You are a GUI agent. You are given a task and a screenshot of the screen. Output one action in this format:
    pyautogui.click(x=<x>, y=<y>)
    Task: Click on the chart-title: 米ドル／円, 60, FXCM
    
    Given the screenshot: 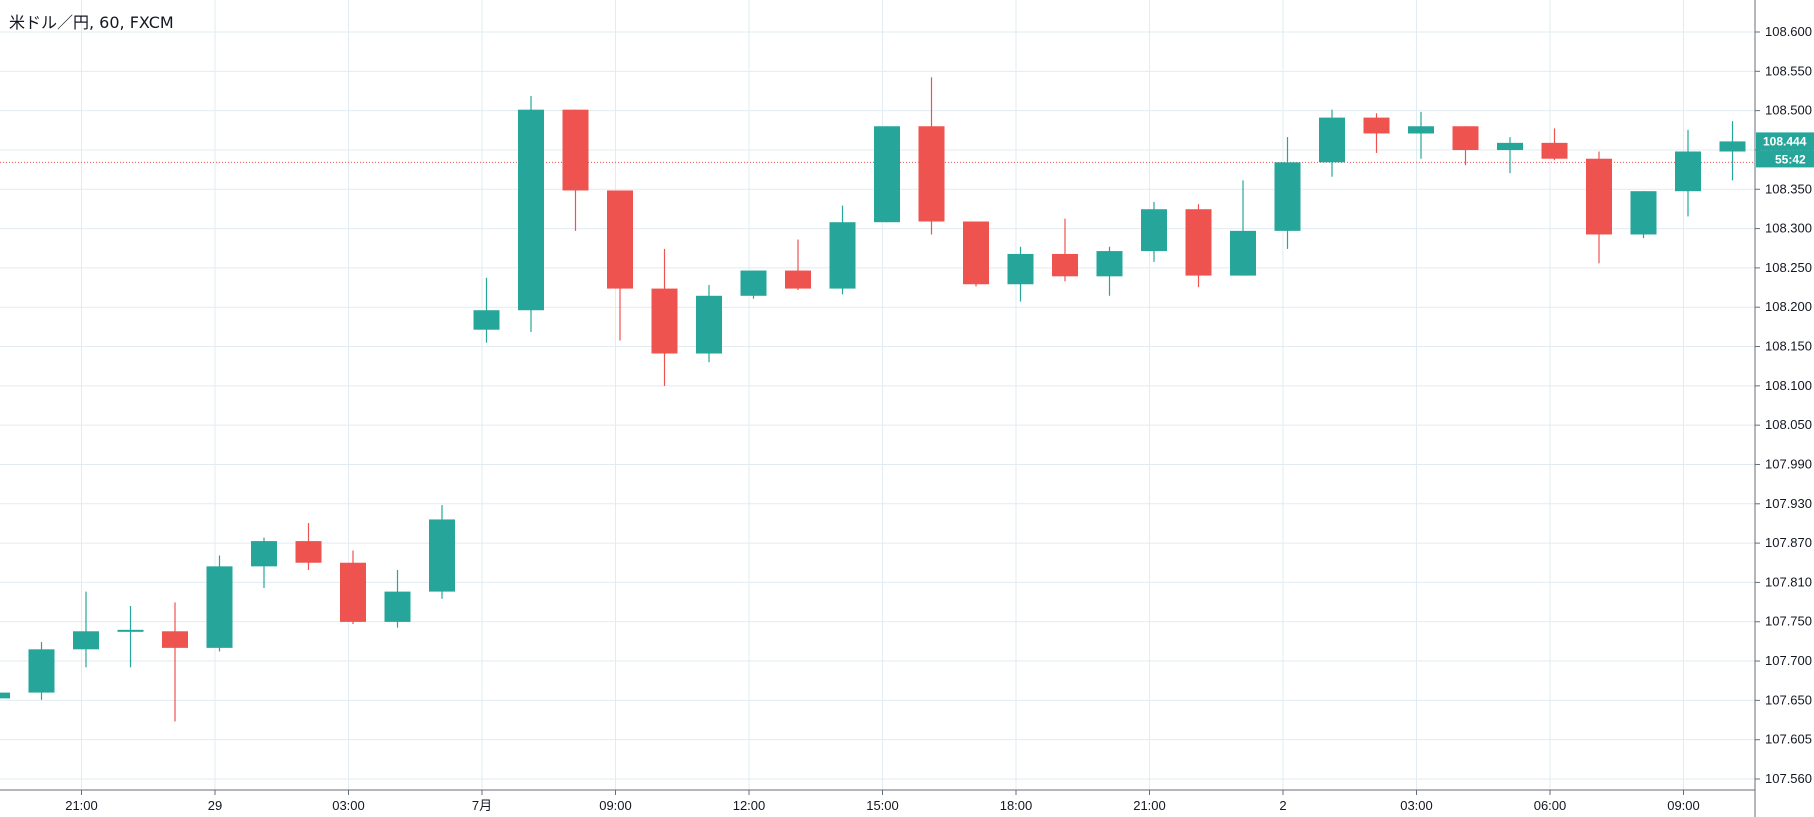 What is the action you would take?
    pyautogui.click(x=91, y=22)
    